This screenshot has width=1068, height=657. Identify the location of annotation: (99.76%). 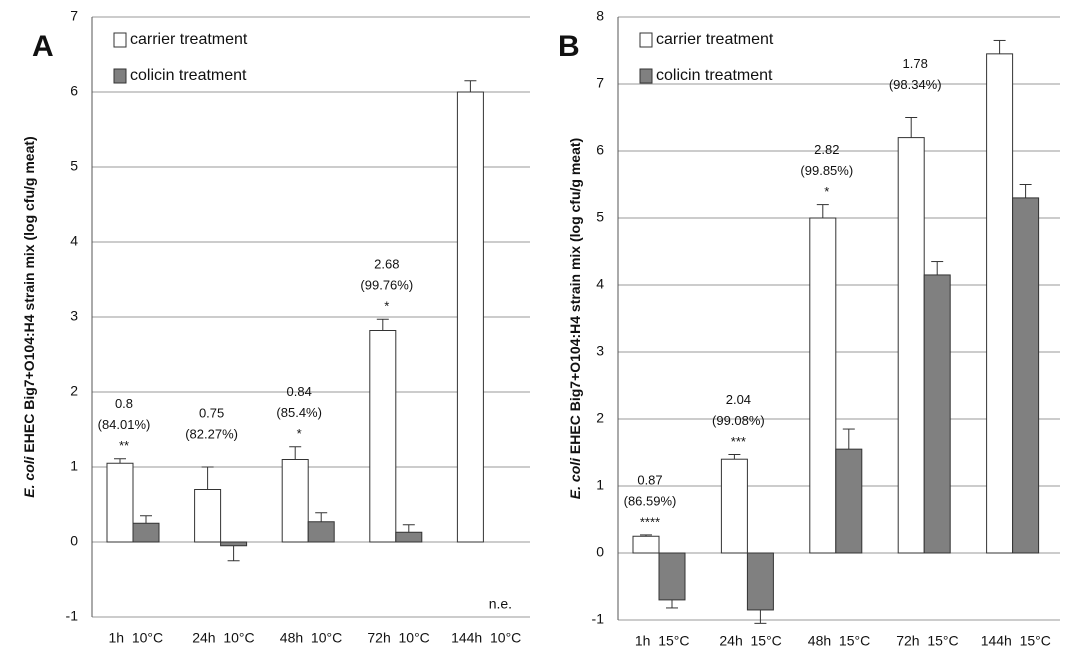
(386, 285).